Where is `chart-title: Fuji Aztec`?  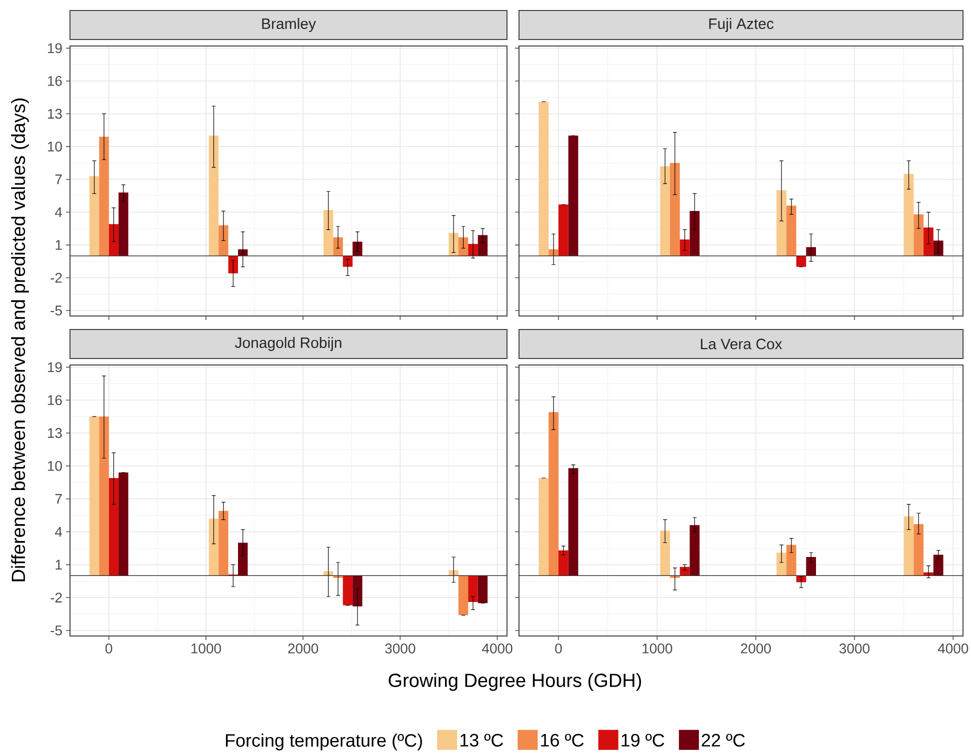 chart-title: Fuji Aztec is located at coordinates (741, 25).